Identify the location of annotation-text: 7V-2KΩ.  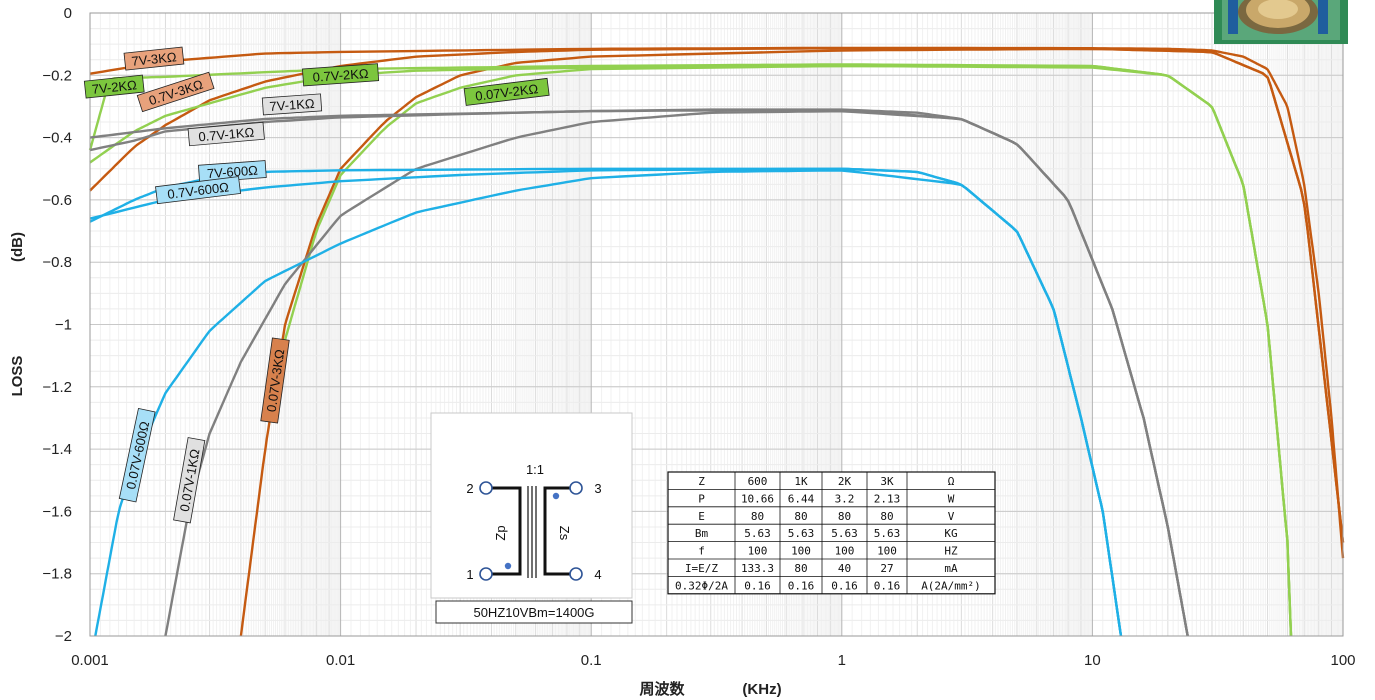
(114, 87).